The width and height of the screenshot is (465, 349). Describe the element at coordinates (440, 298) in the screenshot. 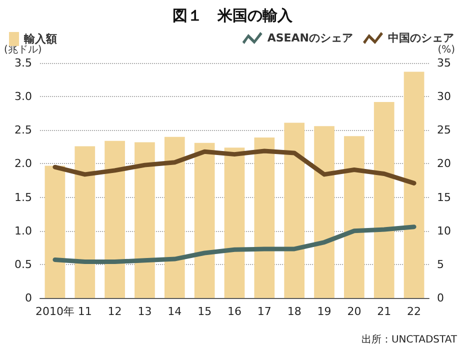

I see `y2-tick-label: 0` at that location.